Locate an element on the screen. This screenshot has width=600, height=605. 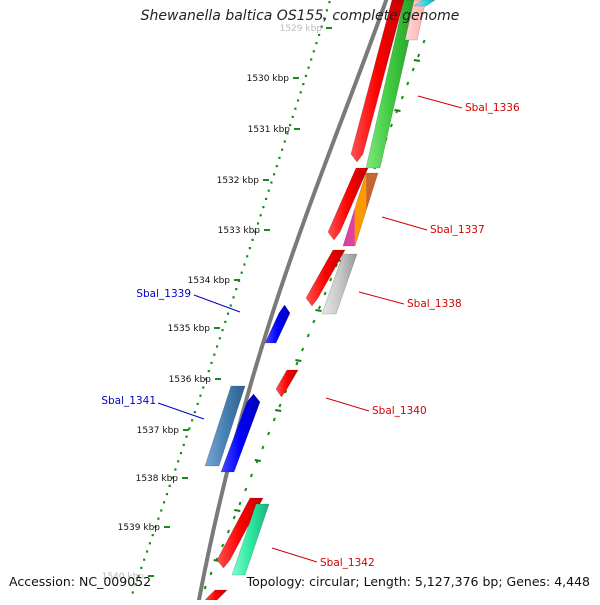
gene-sbal-1339-reverse is located at coordinates (277, 324).